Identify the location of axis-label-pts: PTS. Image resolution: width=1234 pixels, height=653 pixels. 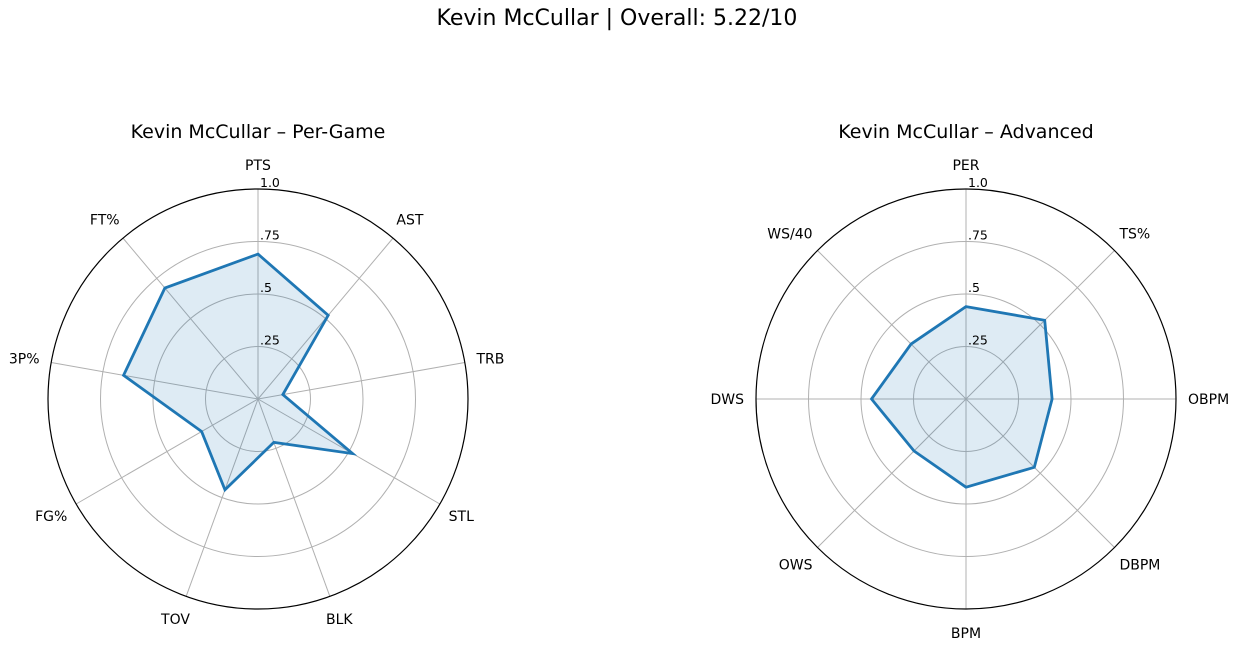
(258, 166).